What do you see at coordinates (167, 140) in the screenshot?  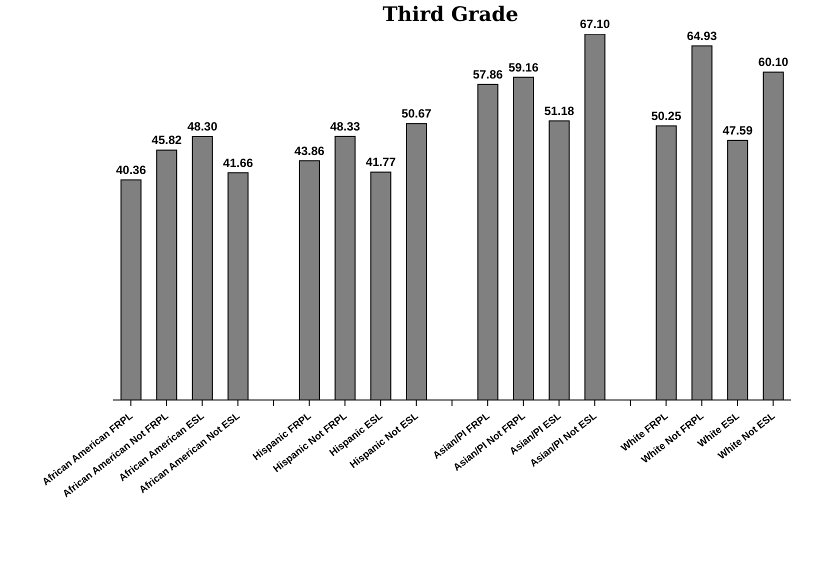 I see `data-label: 45.82` at bounding box center [167, 140].